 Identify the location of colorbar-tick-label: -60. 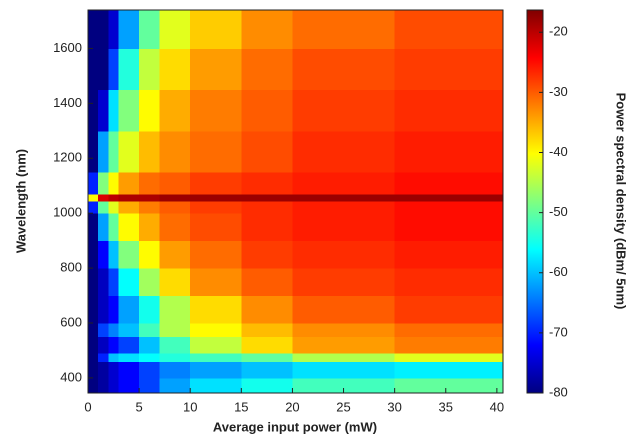
(558, 271).